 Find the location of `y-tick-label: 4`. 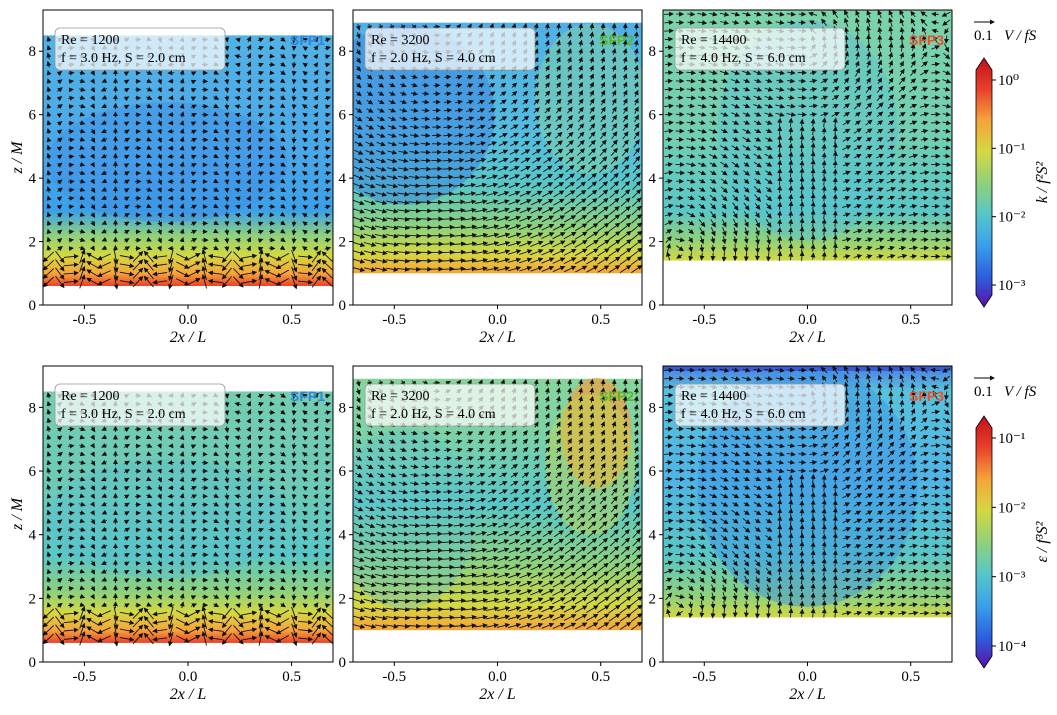

y-tick-label: 4 is located at coordinates (653, 536).